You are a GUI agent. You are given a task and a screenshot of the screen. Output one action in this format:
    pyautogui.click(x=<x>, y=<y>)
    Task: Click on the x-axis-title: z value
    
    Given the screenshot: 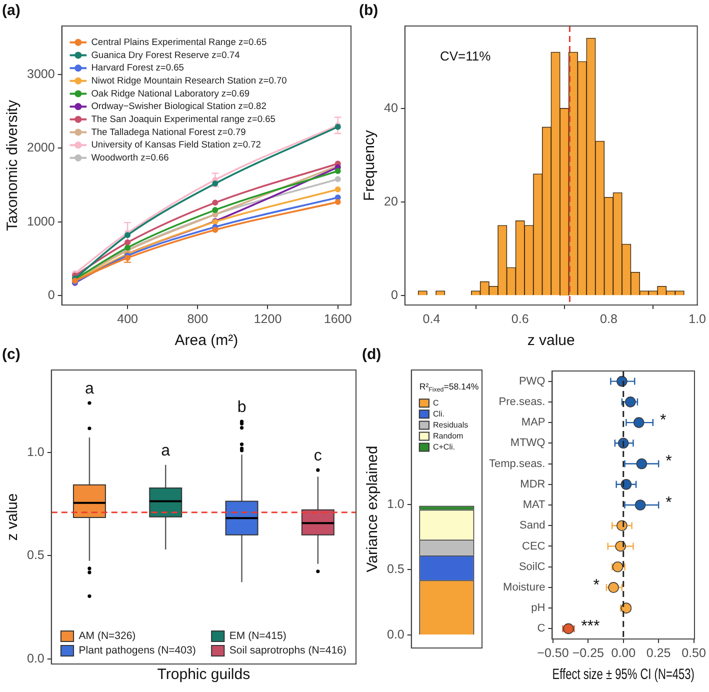 What is the action you would take?
    pyautogui.click(x=551, y=341)
    